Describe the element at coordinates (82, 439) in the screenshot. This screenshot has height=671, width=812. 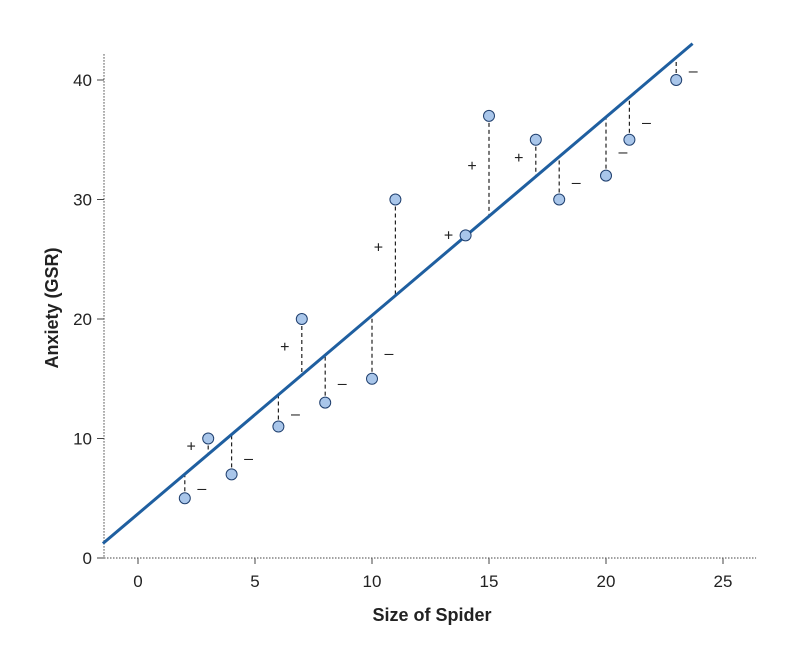
I see `y-tick-label-10: 10` at that location.